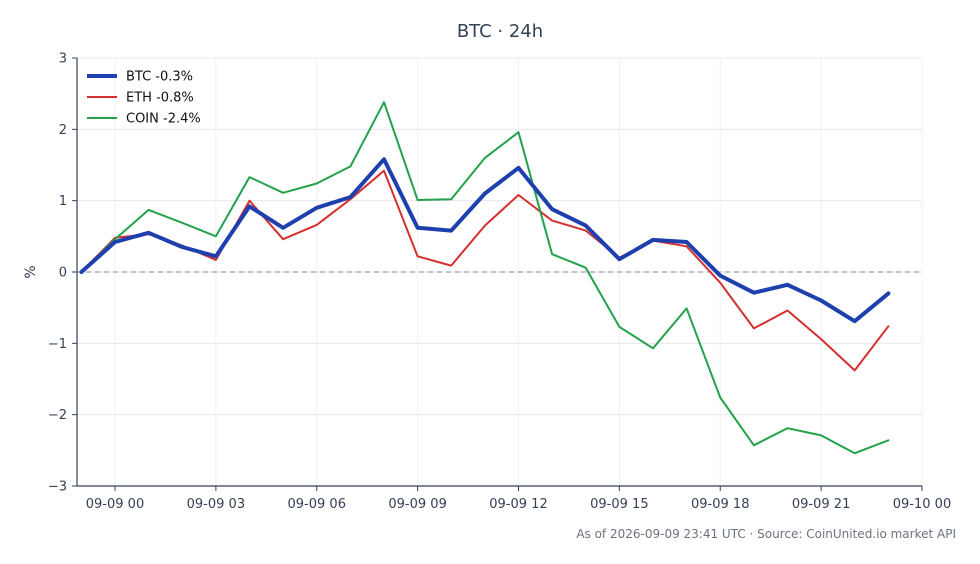 The height and width of the screenshot is (564, 980). Describe the element at coordinates (619, 504) in the screenshot. I see `x-tick-label: 09-09 15` at that location.